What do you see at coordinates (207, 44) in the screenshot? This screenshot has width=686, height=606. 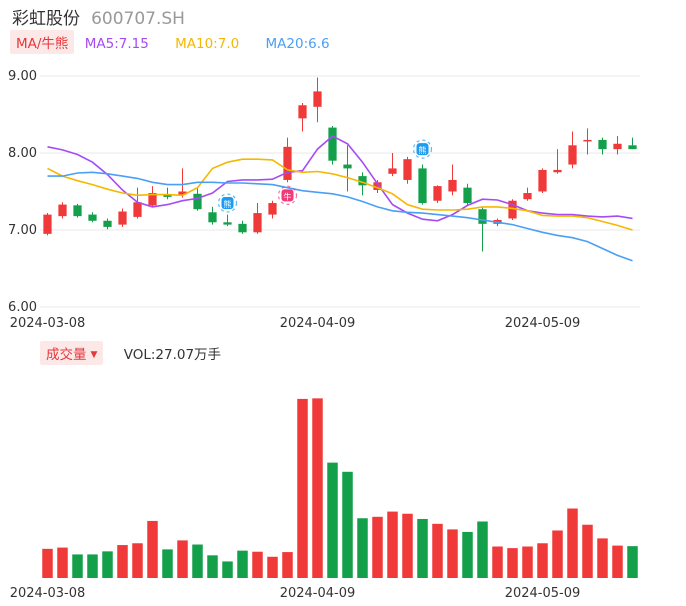 I see `ma10-label: MA10:7.0` at bounding box center [207, 44].